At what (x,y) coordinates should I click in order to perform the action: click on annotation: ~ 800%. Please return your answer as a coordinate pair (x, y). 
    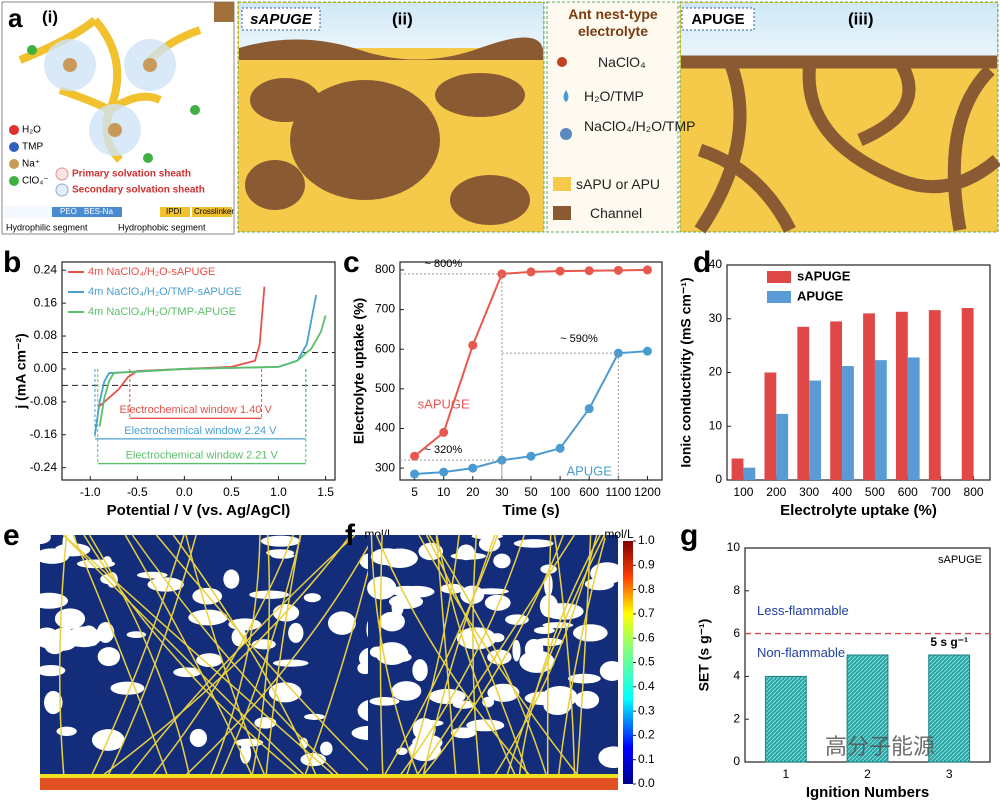
    Looking at the image, I should click on (444, 264).